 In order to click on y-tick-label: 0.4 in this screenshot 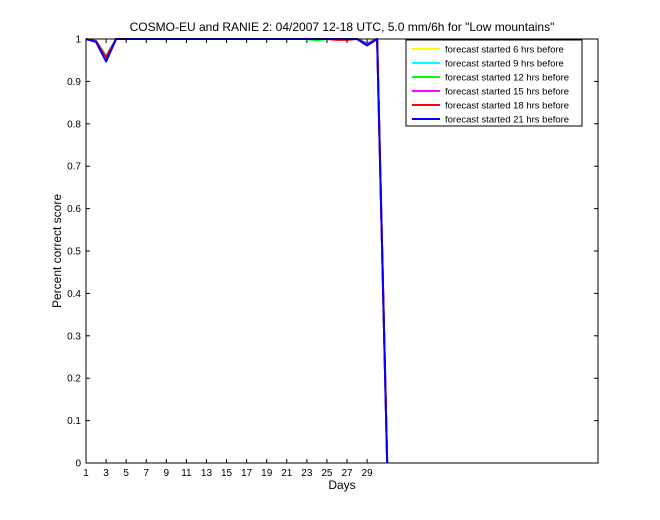, I will do `click(74, 294)`.